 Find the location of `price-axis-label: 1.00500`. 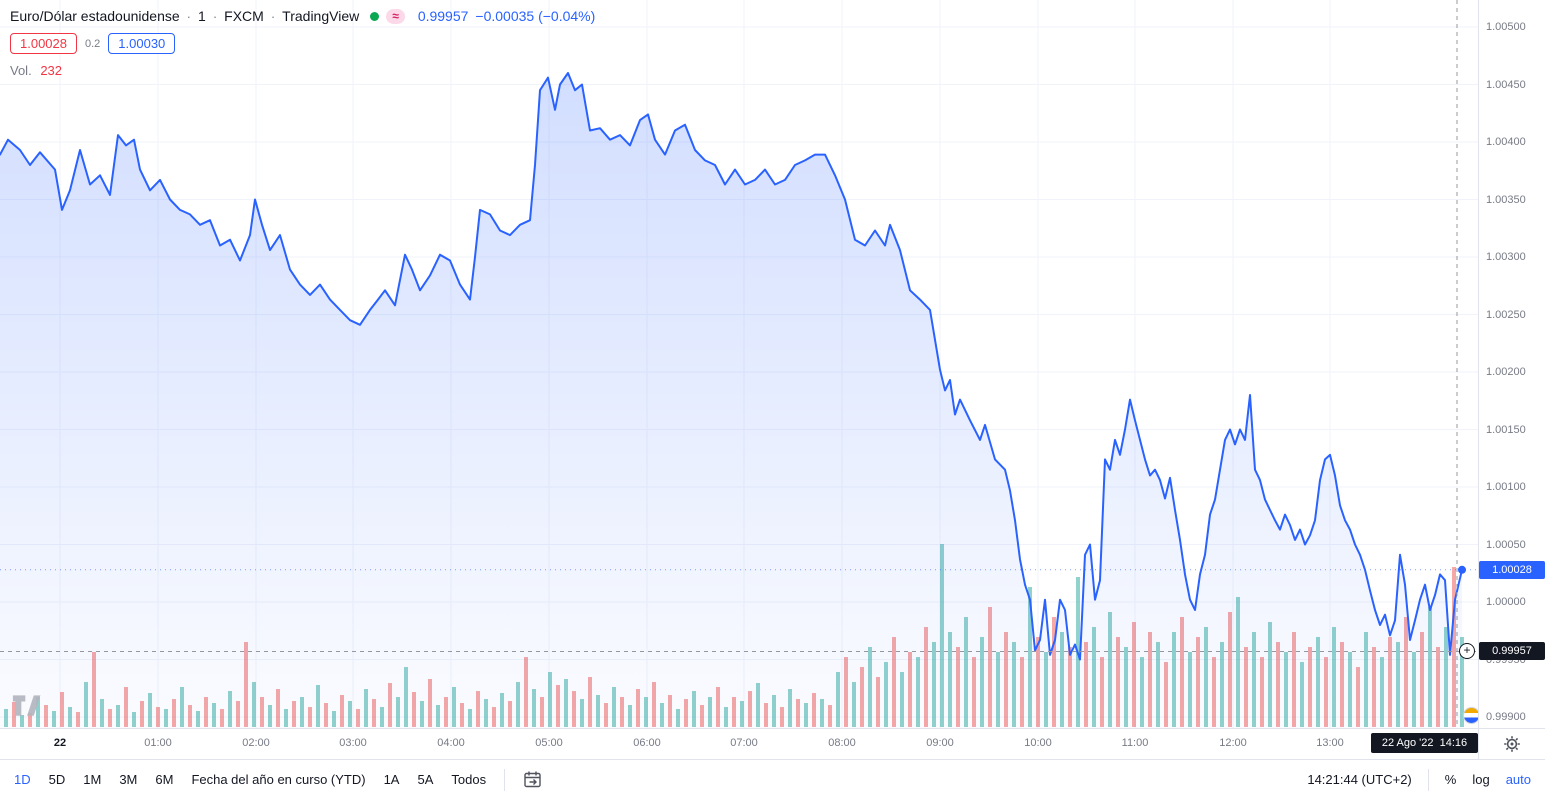

price-axis-label: 1.00500 is located at coordinates (1506, 27).